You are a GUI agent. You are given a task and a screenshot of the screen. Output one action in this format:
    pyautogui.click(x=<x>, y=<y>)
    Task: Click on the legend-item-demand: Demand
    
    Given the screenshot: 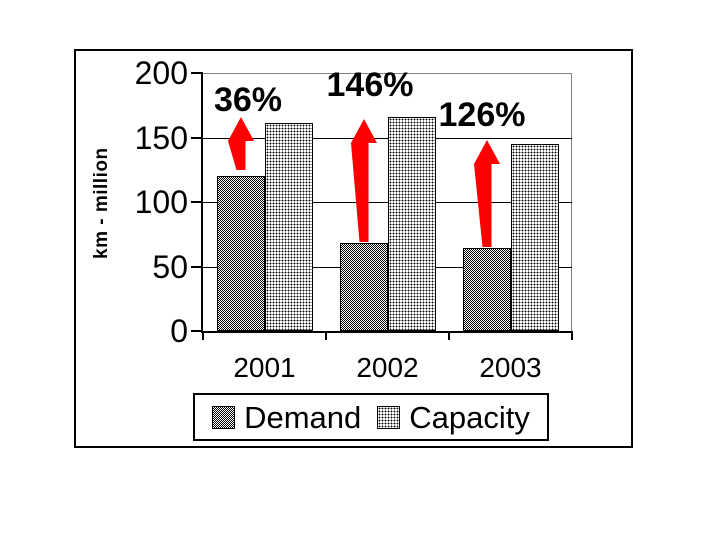 What is the action you would take?
    pyautogui.click(x=286, y=417)
    